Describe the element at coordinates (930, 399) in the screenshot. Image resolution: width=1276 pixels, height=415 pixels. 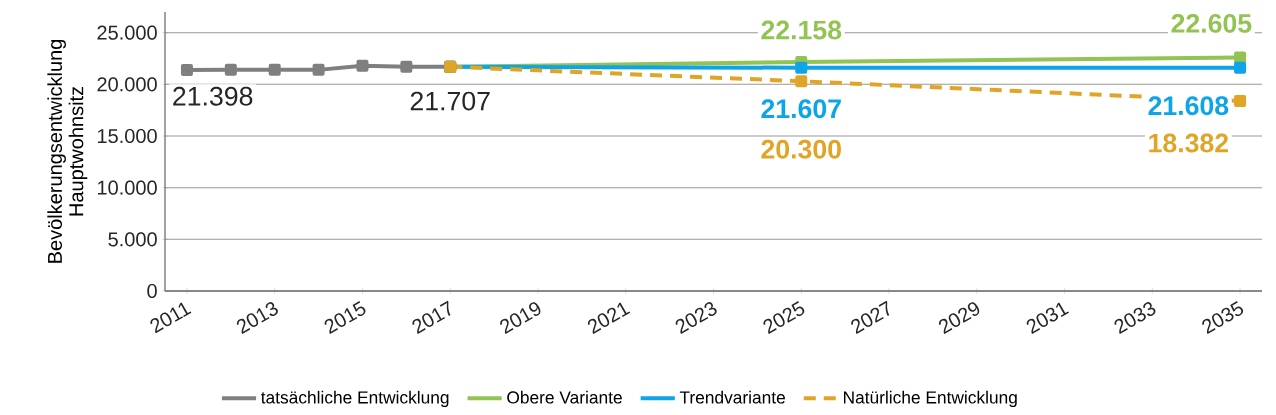
I see `legend-label: Natürliche Entwicklung` at that location.